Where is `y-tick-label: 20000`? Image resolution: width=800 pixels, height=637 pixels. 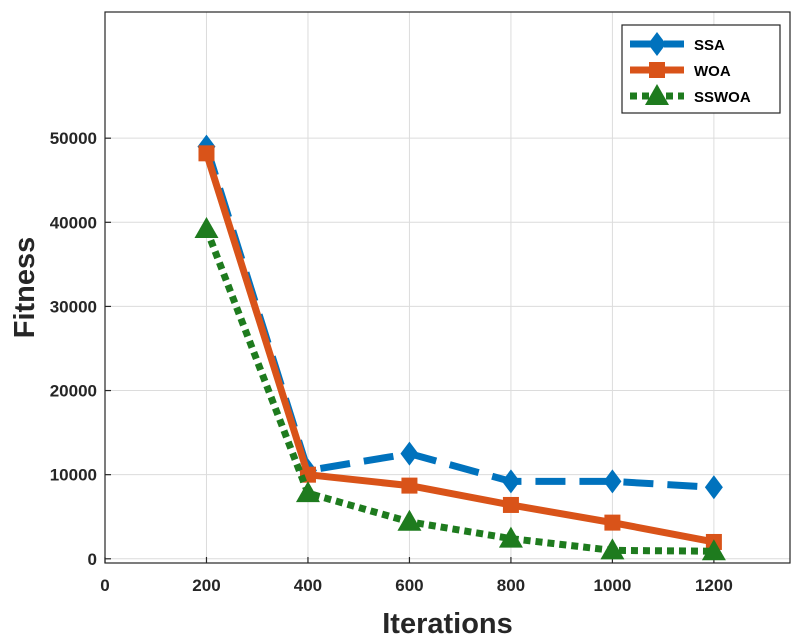 y-tick-label: 20000 is located at coordinates (73, 391).